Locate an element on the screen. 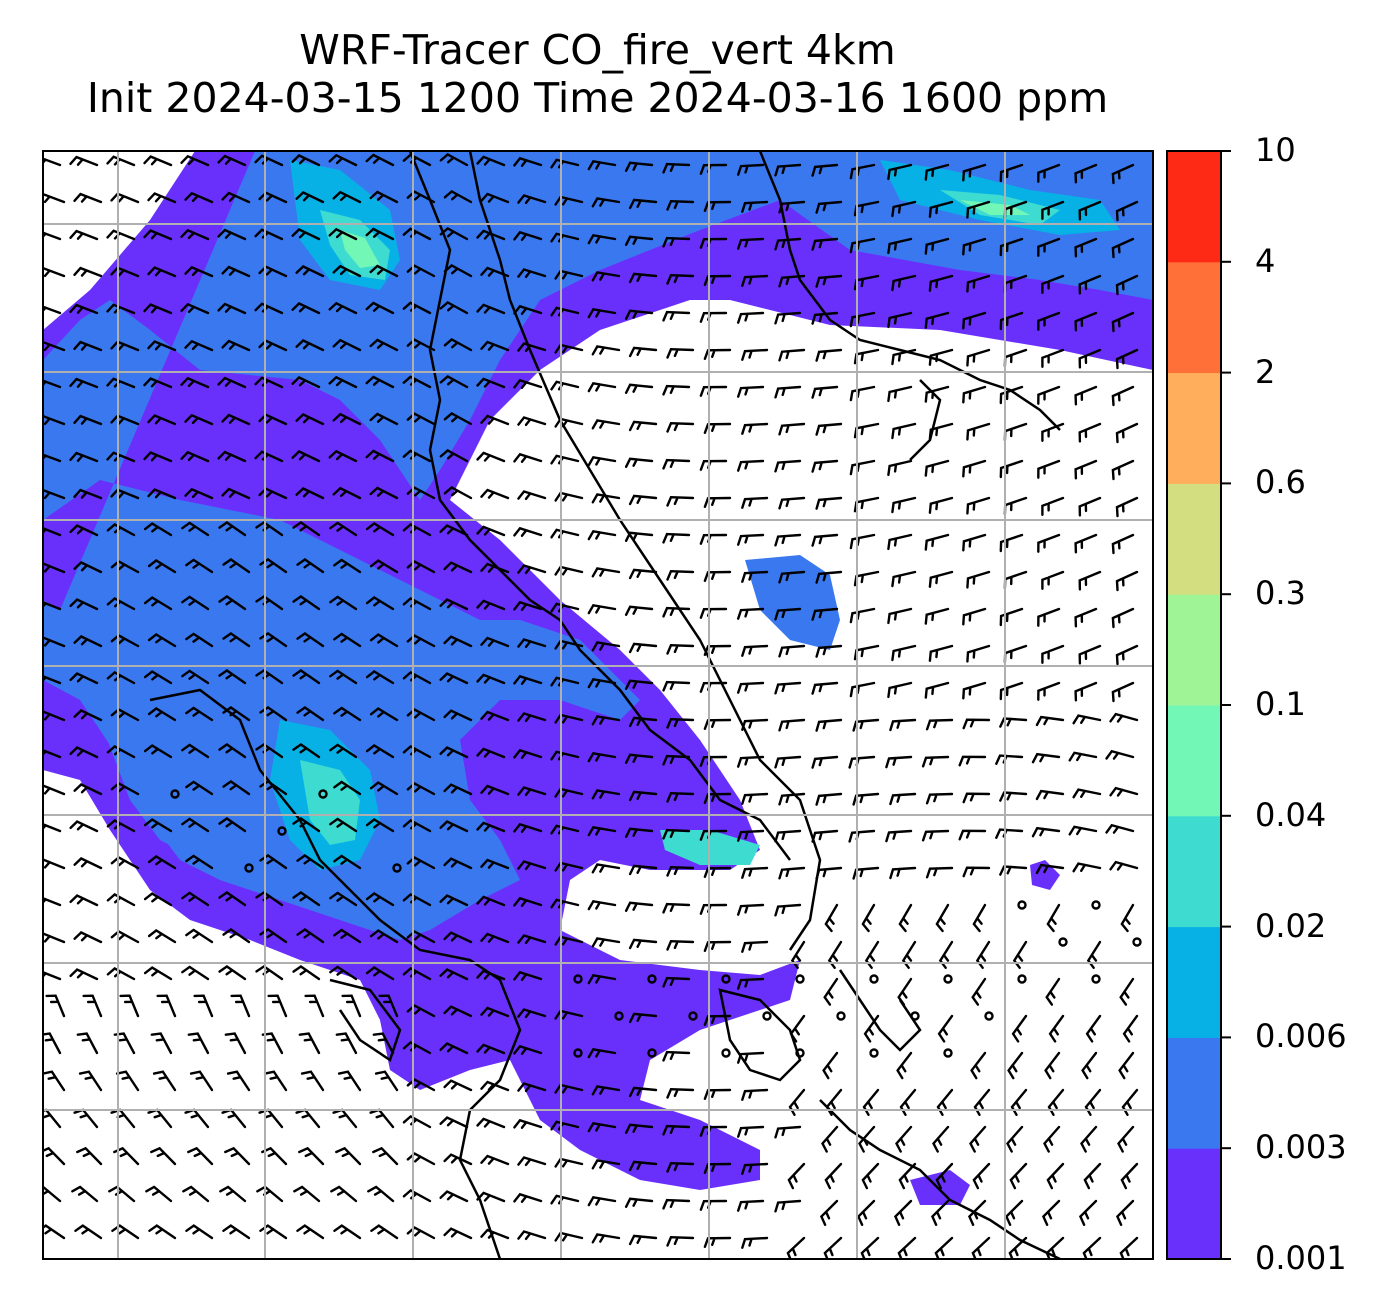 The width and height of the screenshot is (1400, 1313). tracer-fill-003-blob is located at coordinates (792, 602).